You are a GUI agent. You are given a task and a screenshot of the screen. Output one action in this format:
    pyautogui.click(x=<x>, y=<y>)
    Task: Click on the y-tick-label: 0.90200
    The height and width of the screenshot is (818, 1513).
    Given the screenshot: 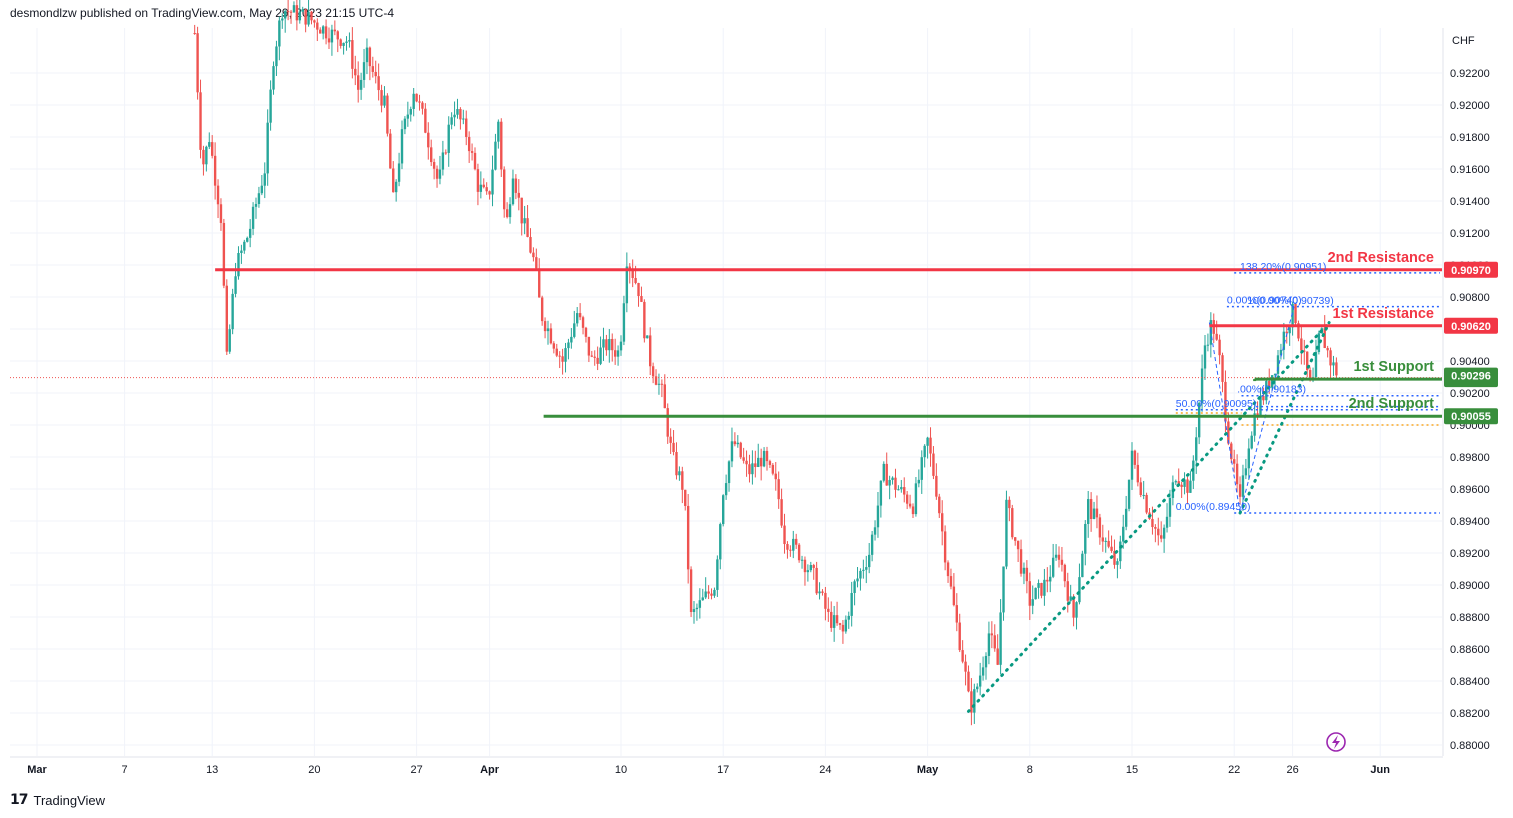 What is the action you would take?
    pyautogui.click(x=1470, y=394)
    